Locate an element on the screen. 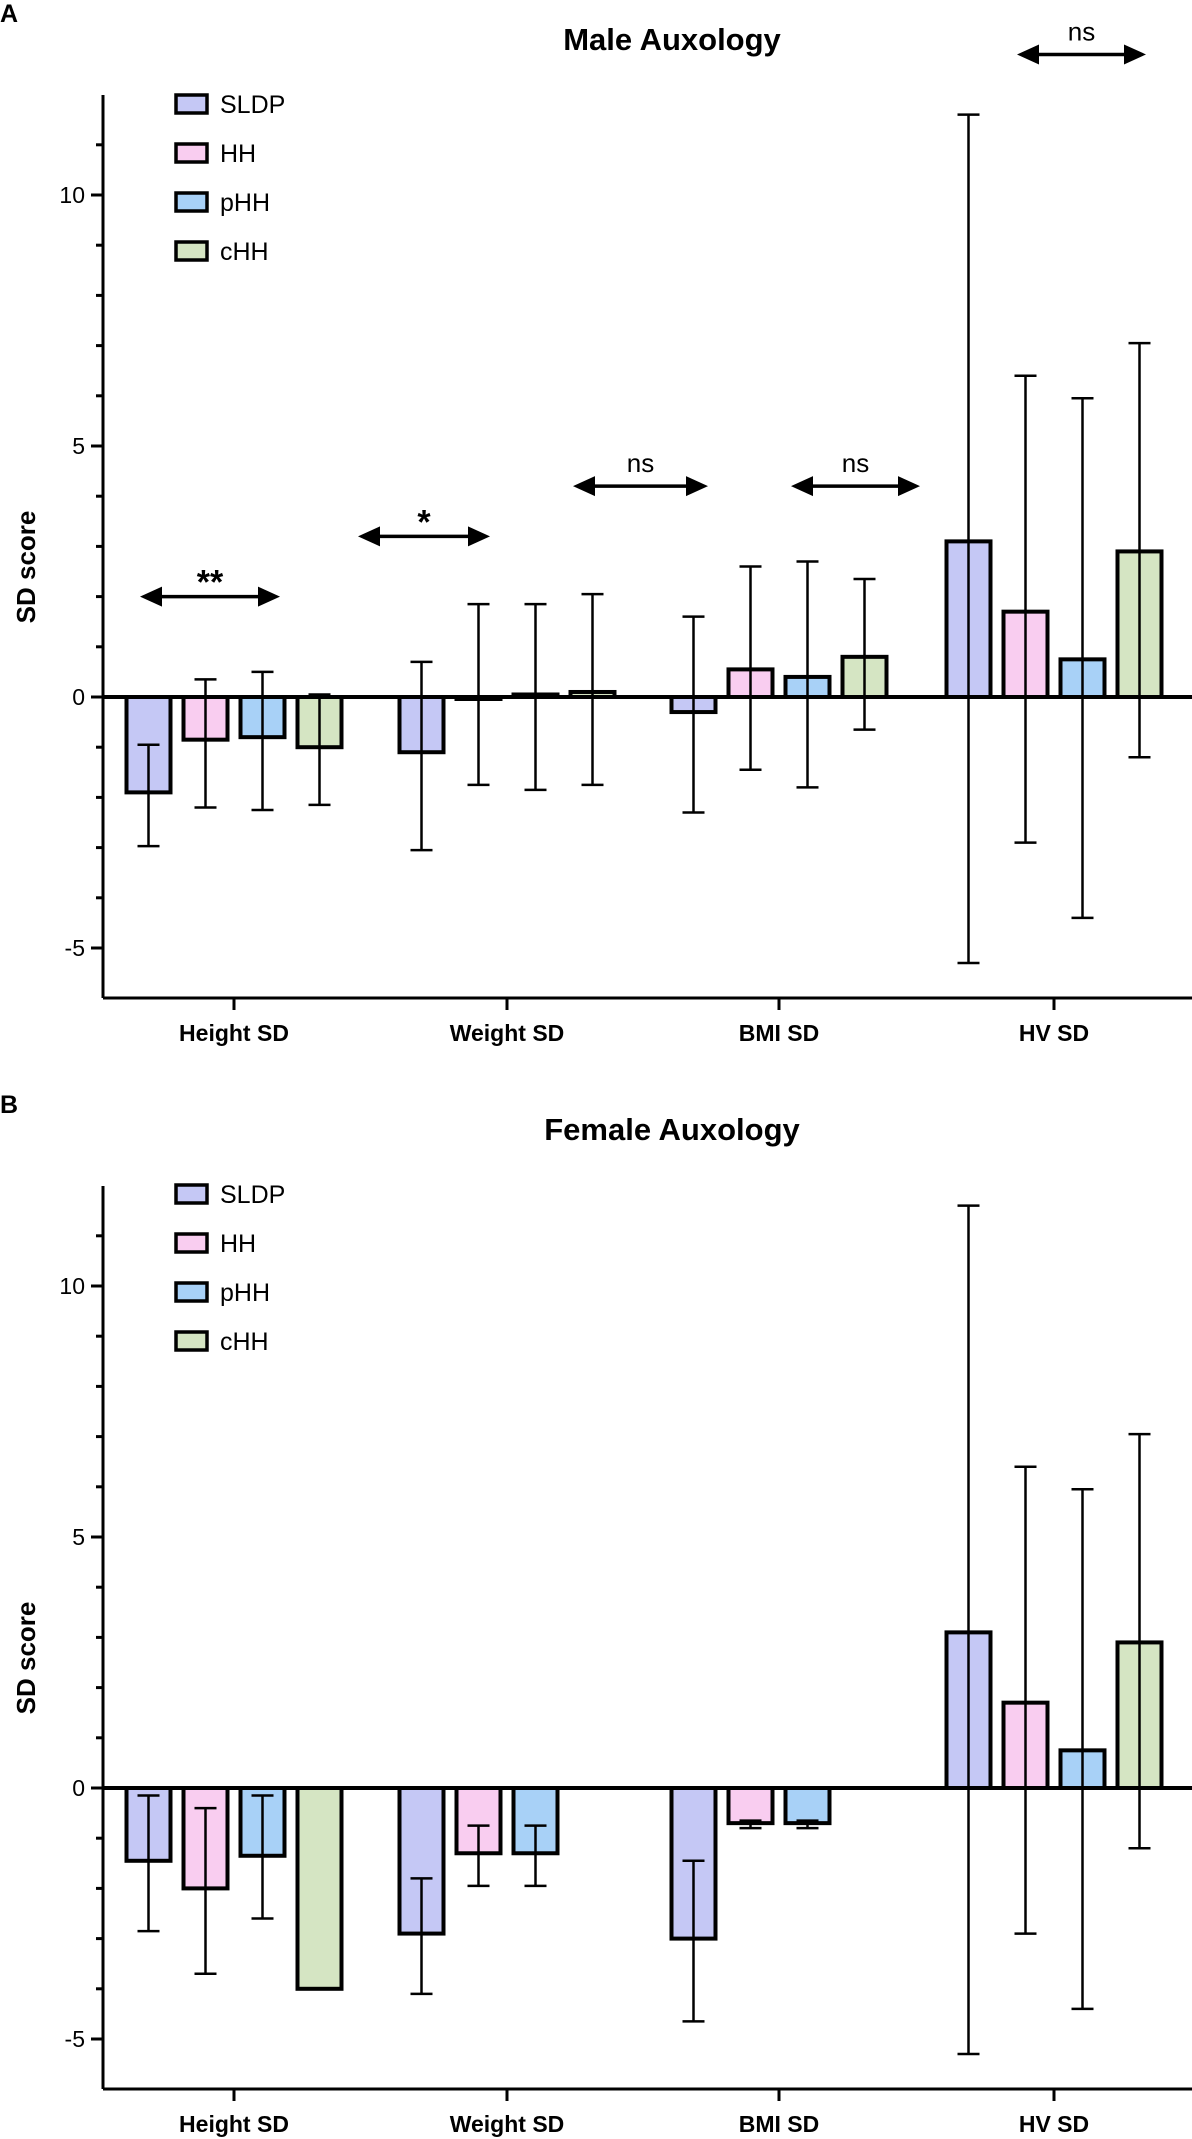  panel-label-a: A is located at coordinates (9, 14).